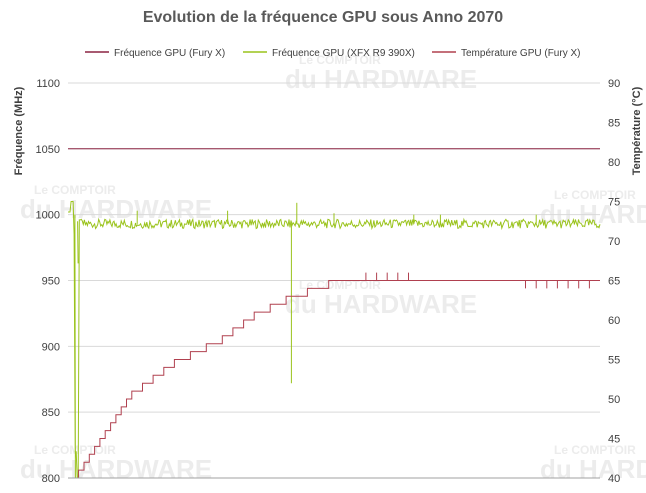  I want to click on y2-tick-label: 55, so click(614, 361).